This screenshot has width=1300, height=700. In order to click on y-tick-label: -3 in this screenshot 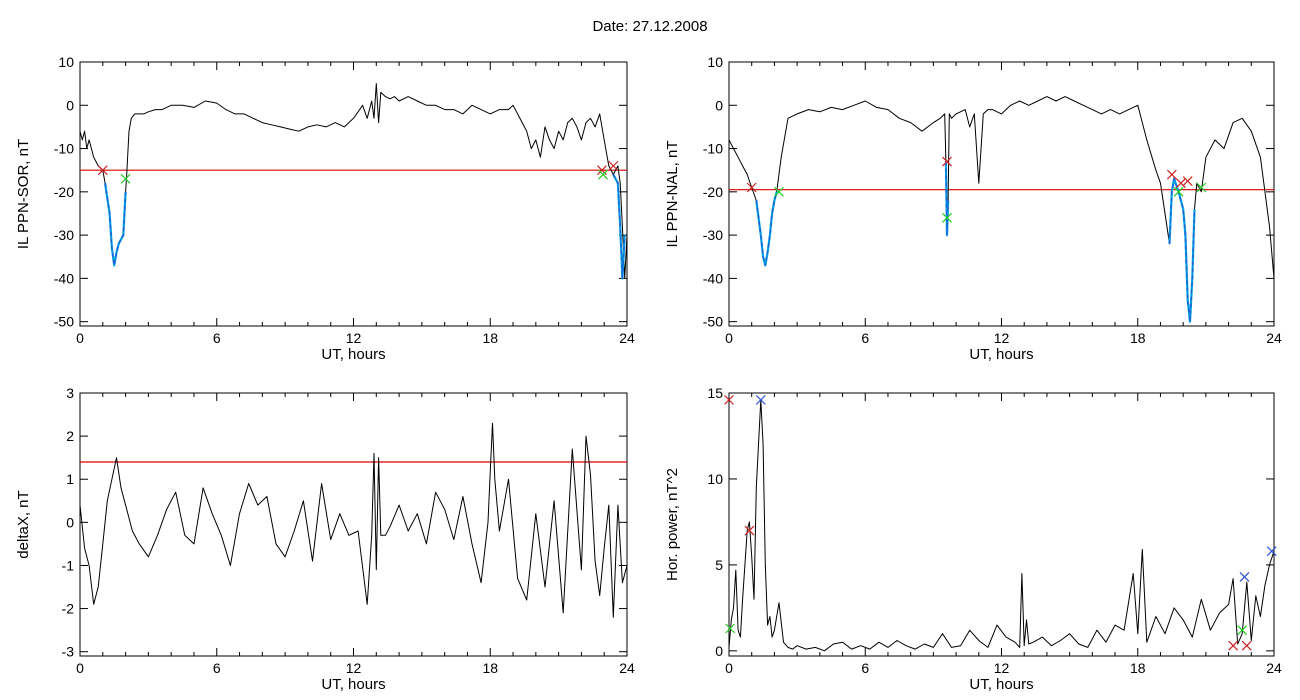, I will do `click(68, 652)`.